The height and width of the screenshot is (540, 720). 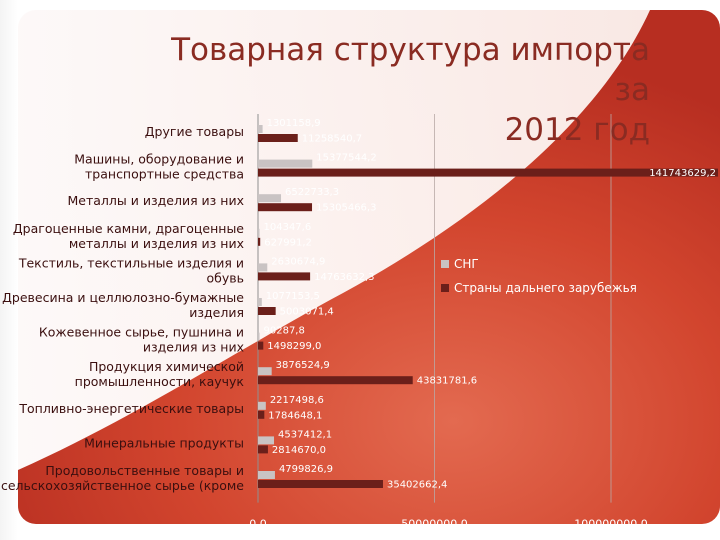 I want to click on category-label: обувь, so click(x=226, y=277).